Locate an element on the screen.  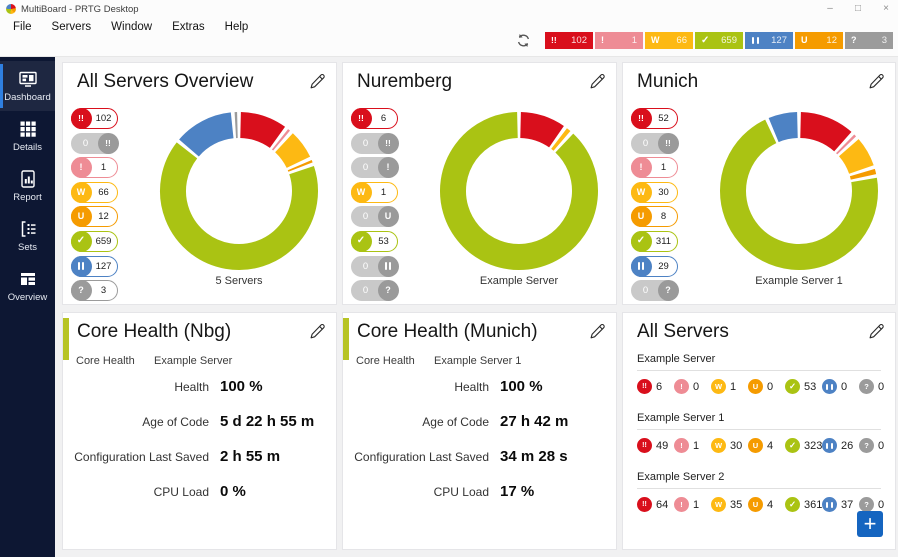
badge-count: 49 is located at coordinates (662, 445).